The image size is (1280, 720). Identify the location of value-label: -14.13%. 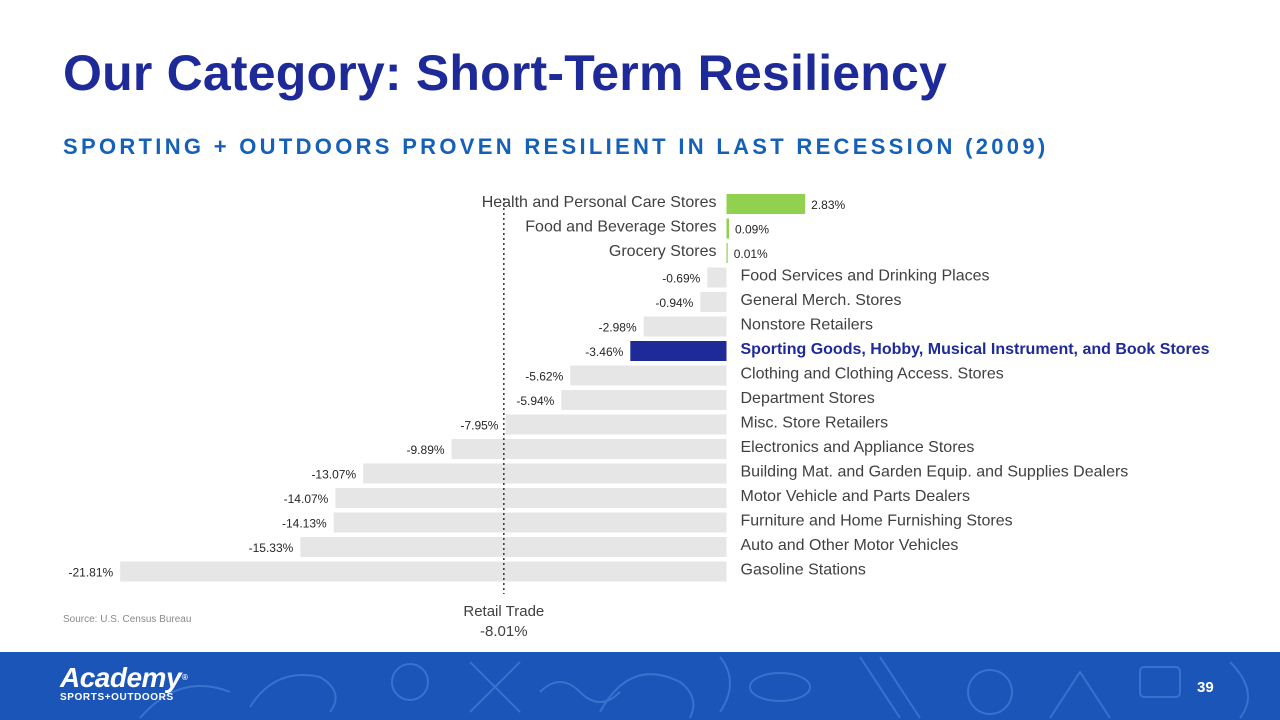
(304, 524).